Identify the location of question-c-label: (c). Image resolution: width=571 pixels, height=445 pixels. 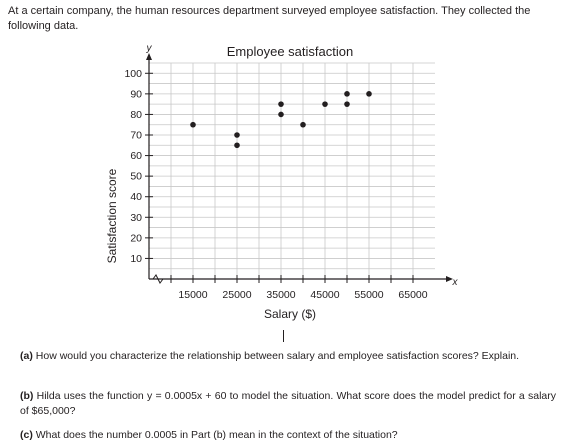
(26, 435).